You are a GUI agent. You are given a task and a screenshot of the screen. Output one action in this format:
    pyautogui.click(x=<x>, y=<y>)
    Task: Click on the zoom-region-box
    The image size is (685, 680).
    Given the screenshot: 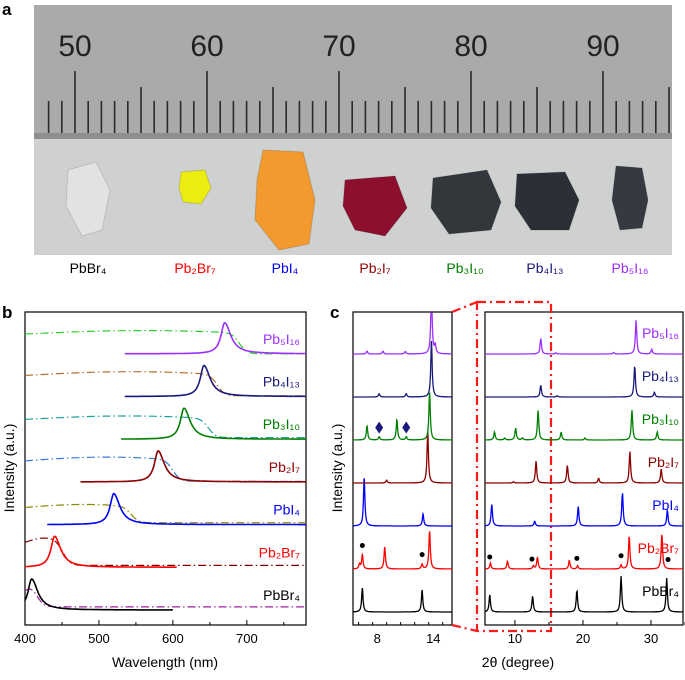 What is the action you would take?
    pyautogui.click(x=514, y=466)
    